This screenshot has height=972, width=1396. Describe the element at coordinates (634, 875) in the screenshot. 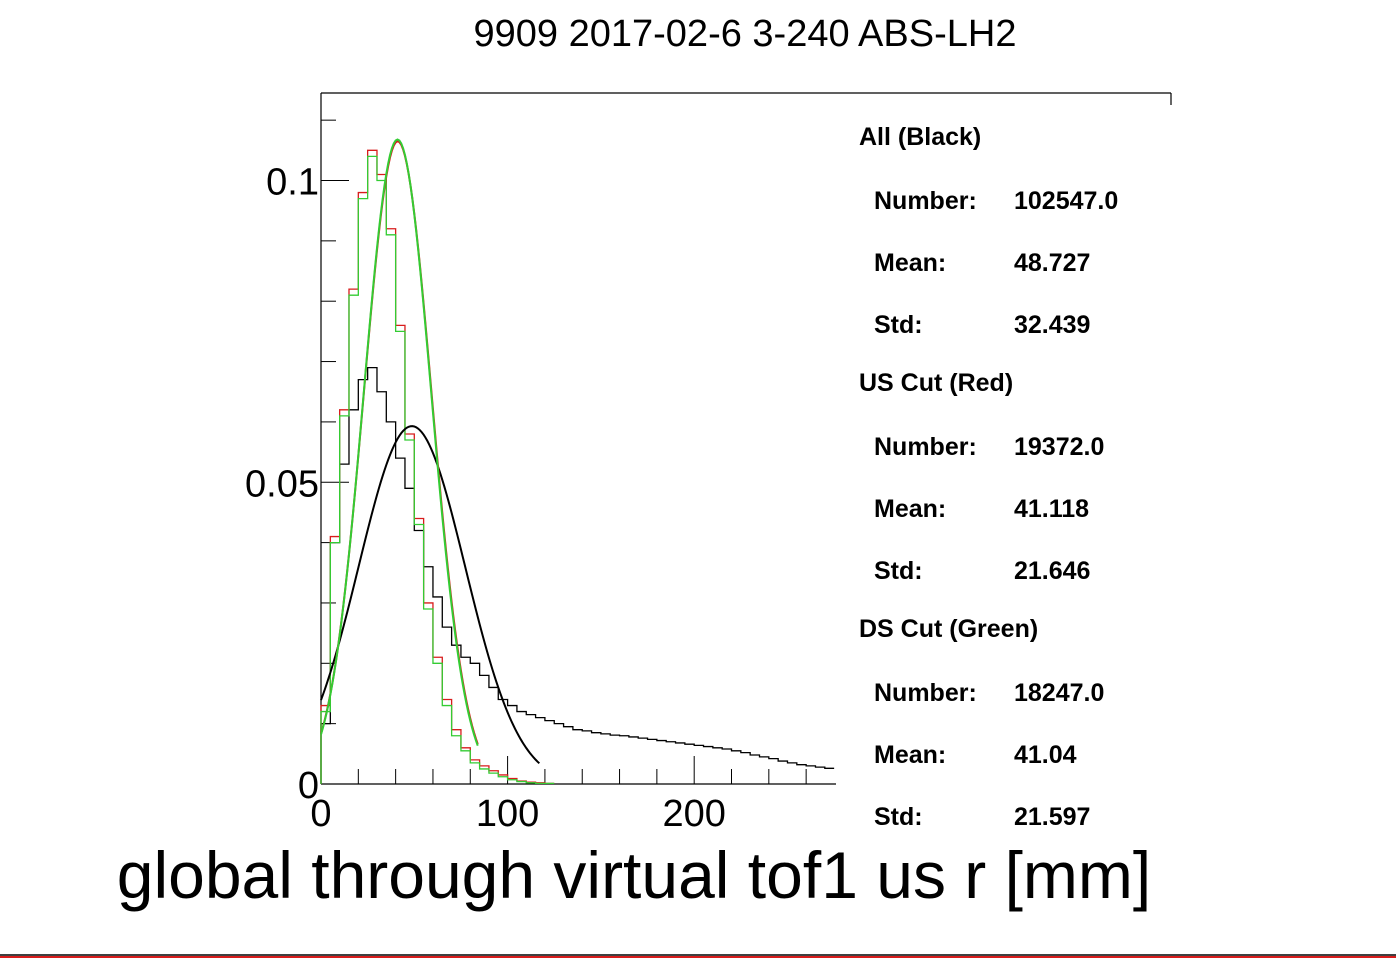

I see `x-axis-label: global through virtual tof1 us r [mm]` at that location.